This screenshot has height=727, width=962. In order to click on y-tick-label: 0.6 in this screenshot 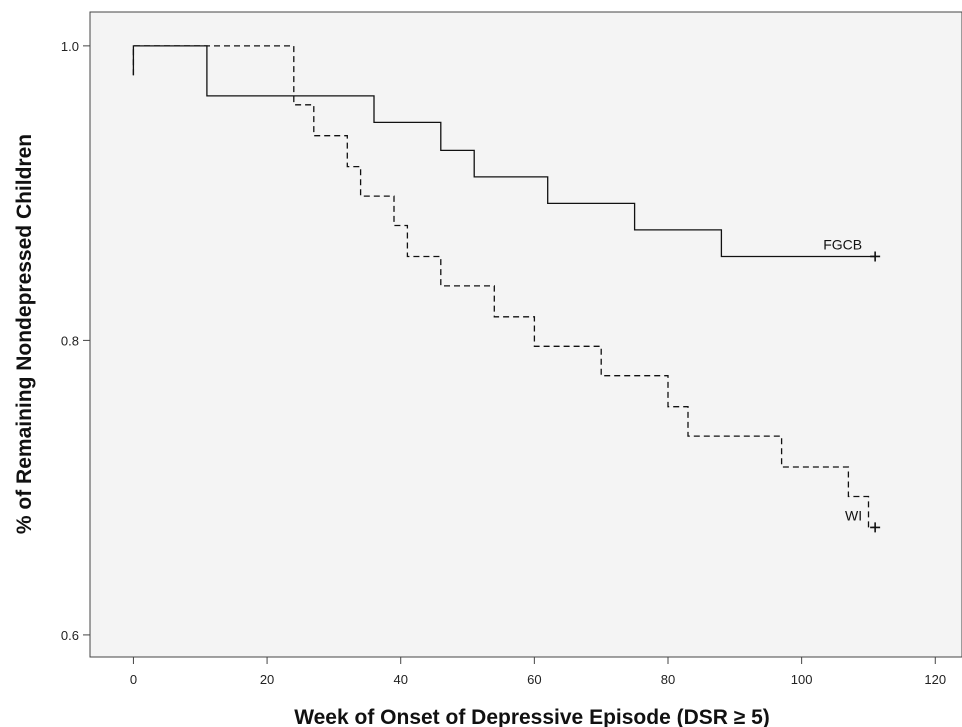, I will do `click(70, 635)`.